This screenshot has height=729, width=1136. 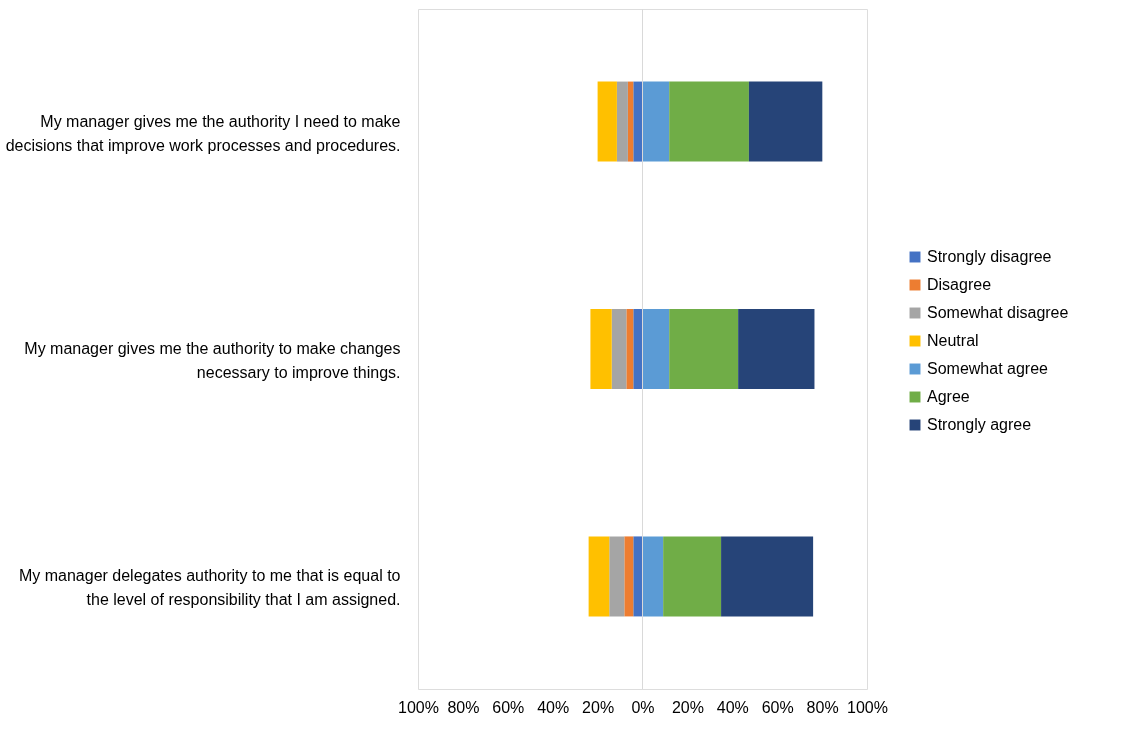 I want to click on x-tick-label: 0%, so click(x=643, y=707).